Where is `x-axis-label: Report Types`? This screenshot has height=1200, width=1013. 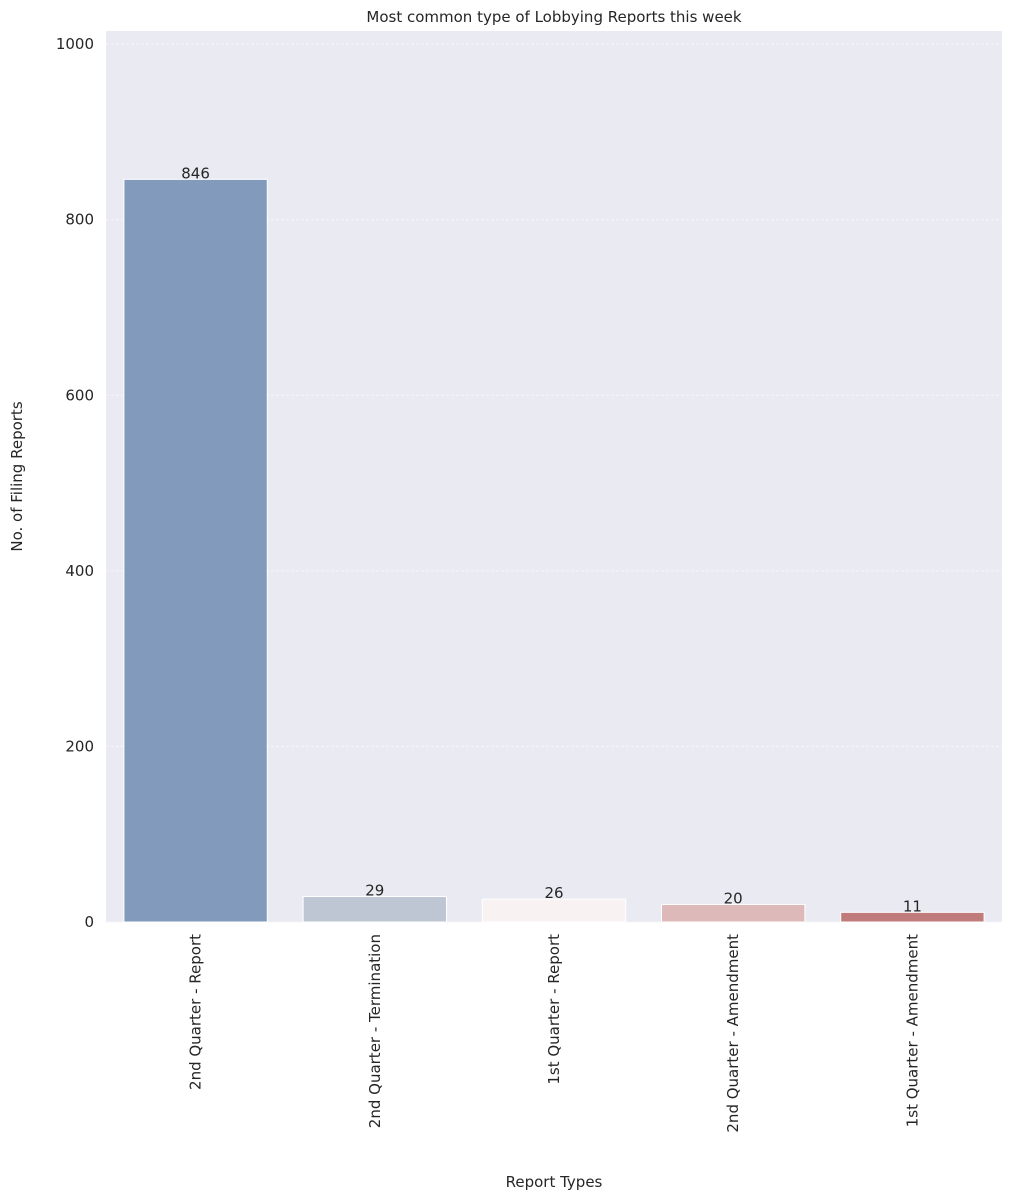
x-axis-label: Report Types is located at coordinates (554, 1182).